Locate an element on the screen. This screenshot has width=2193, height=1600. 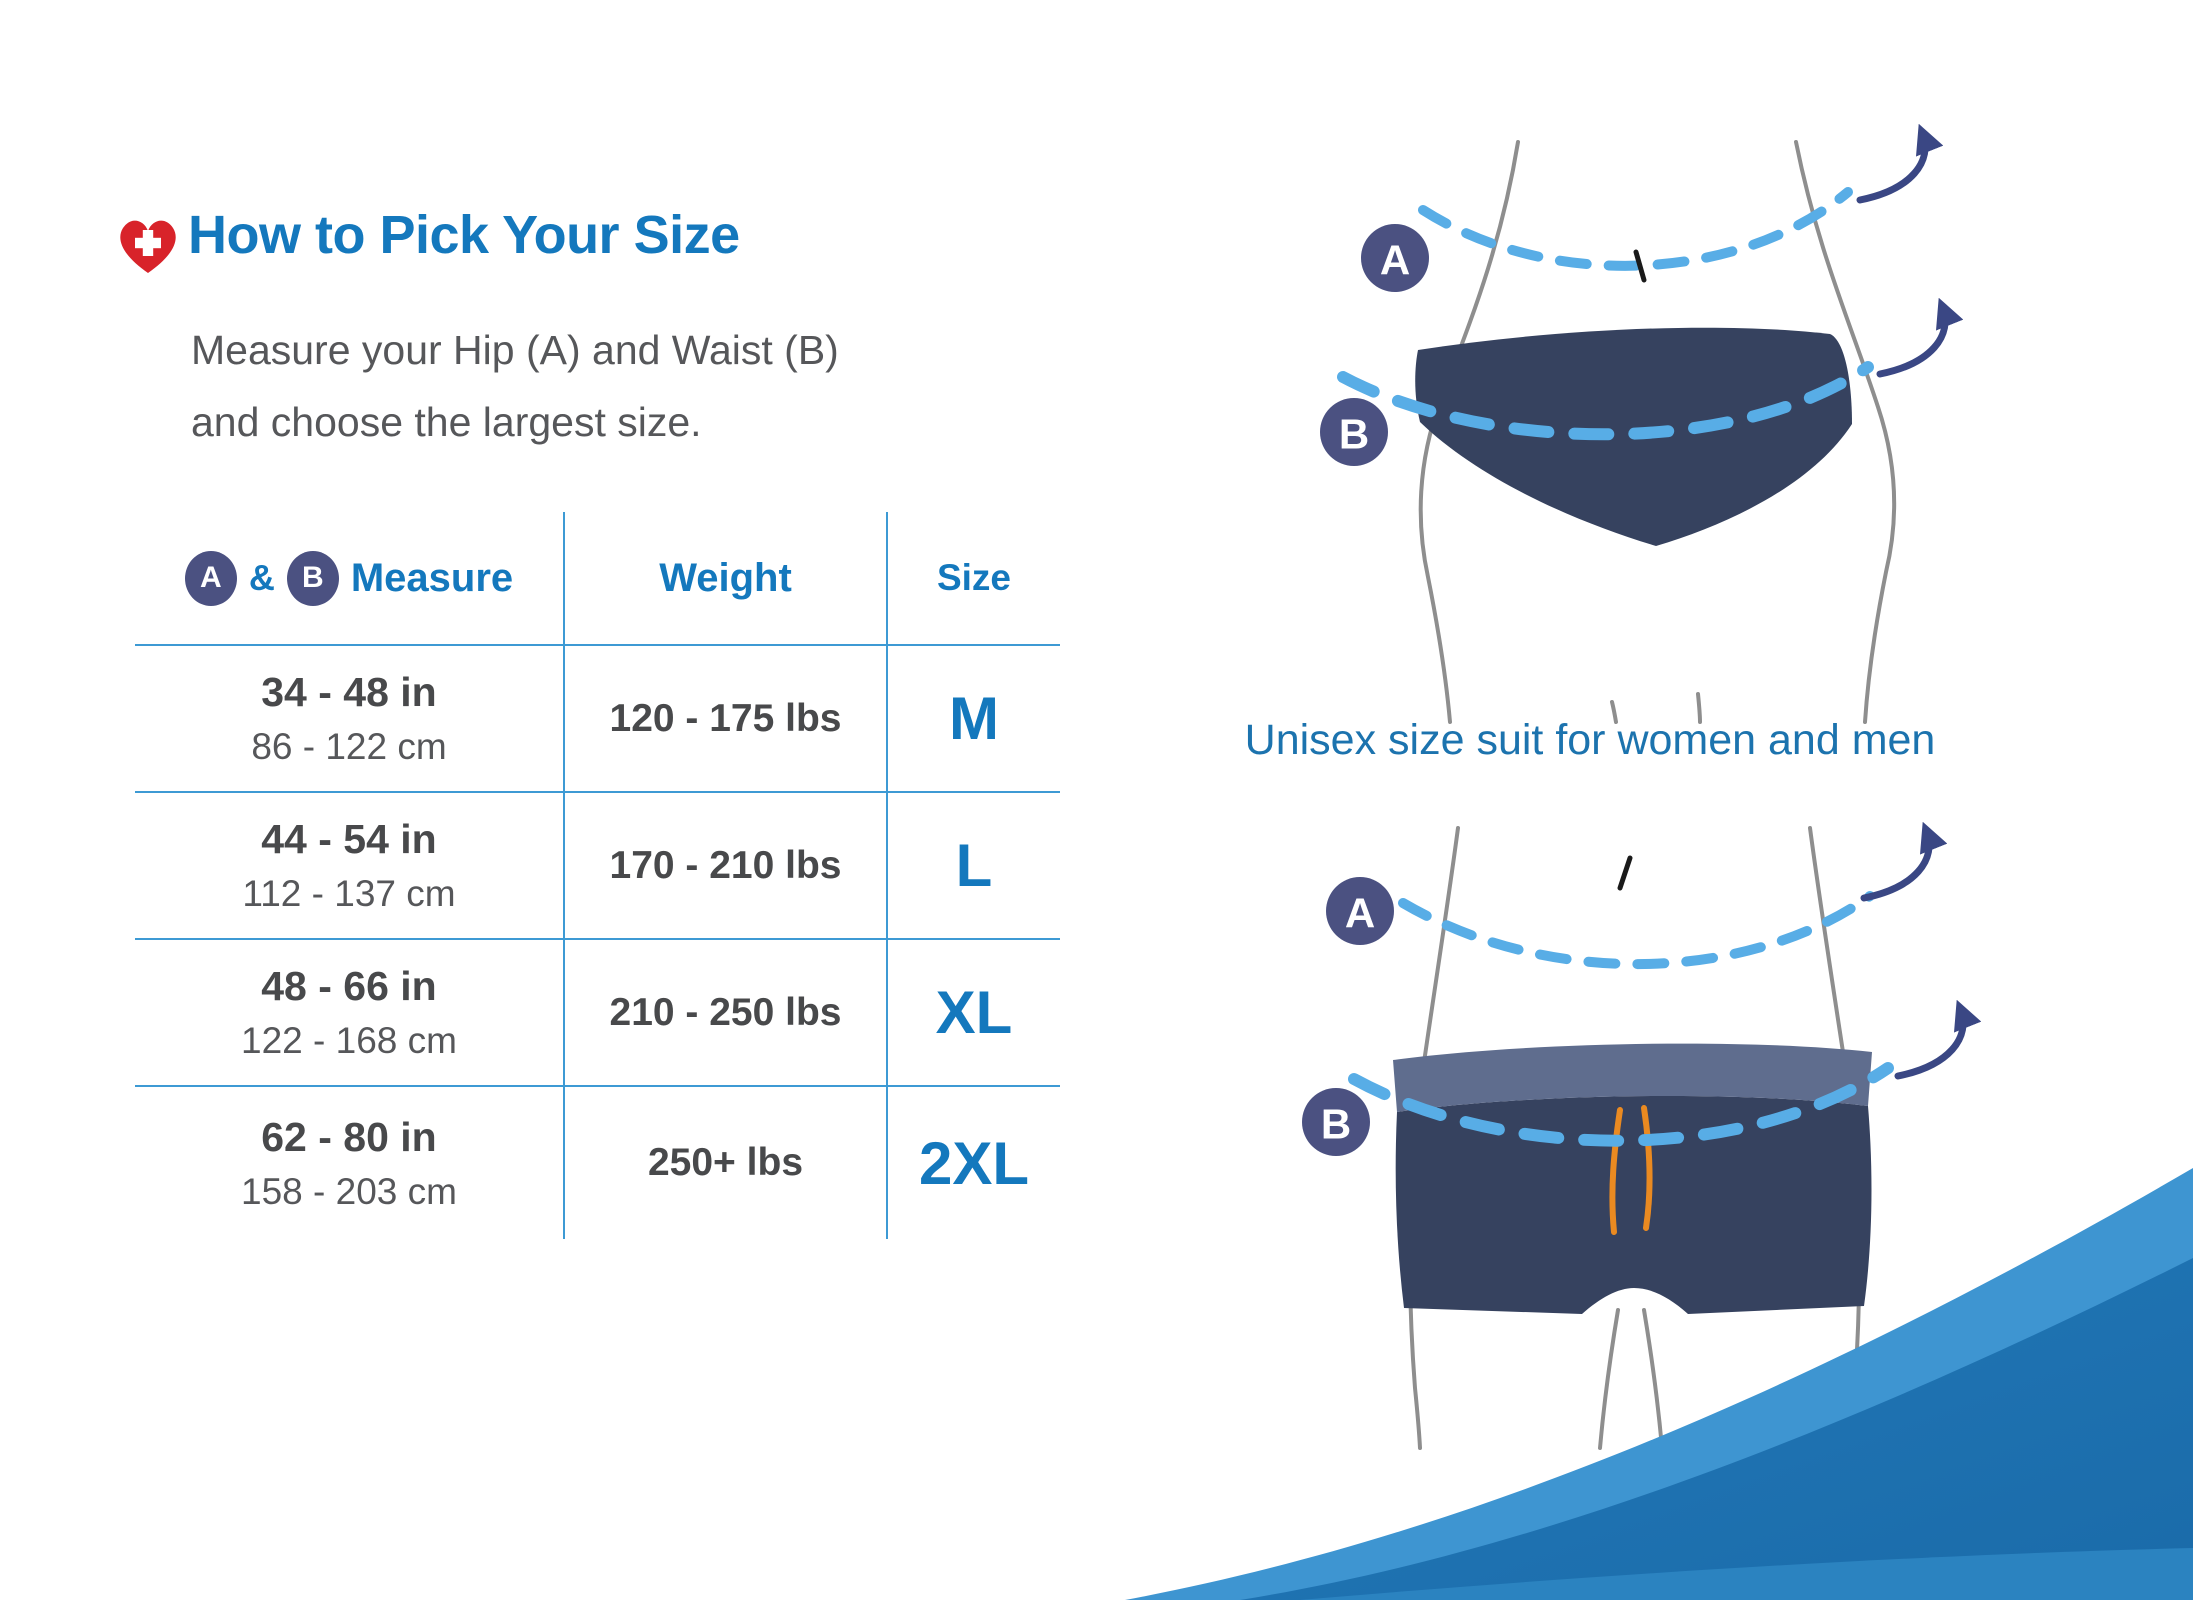
table-row-measure: 34 - 48 in 86 - 122 cm is located at coordinates (350, 719).